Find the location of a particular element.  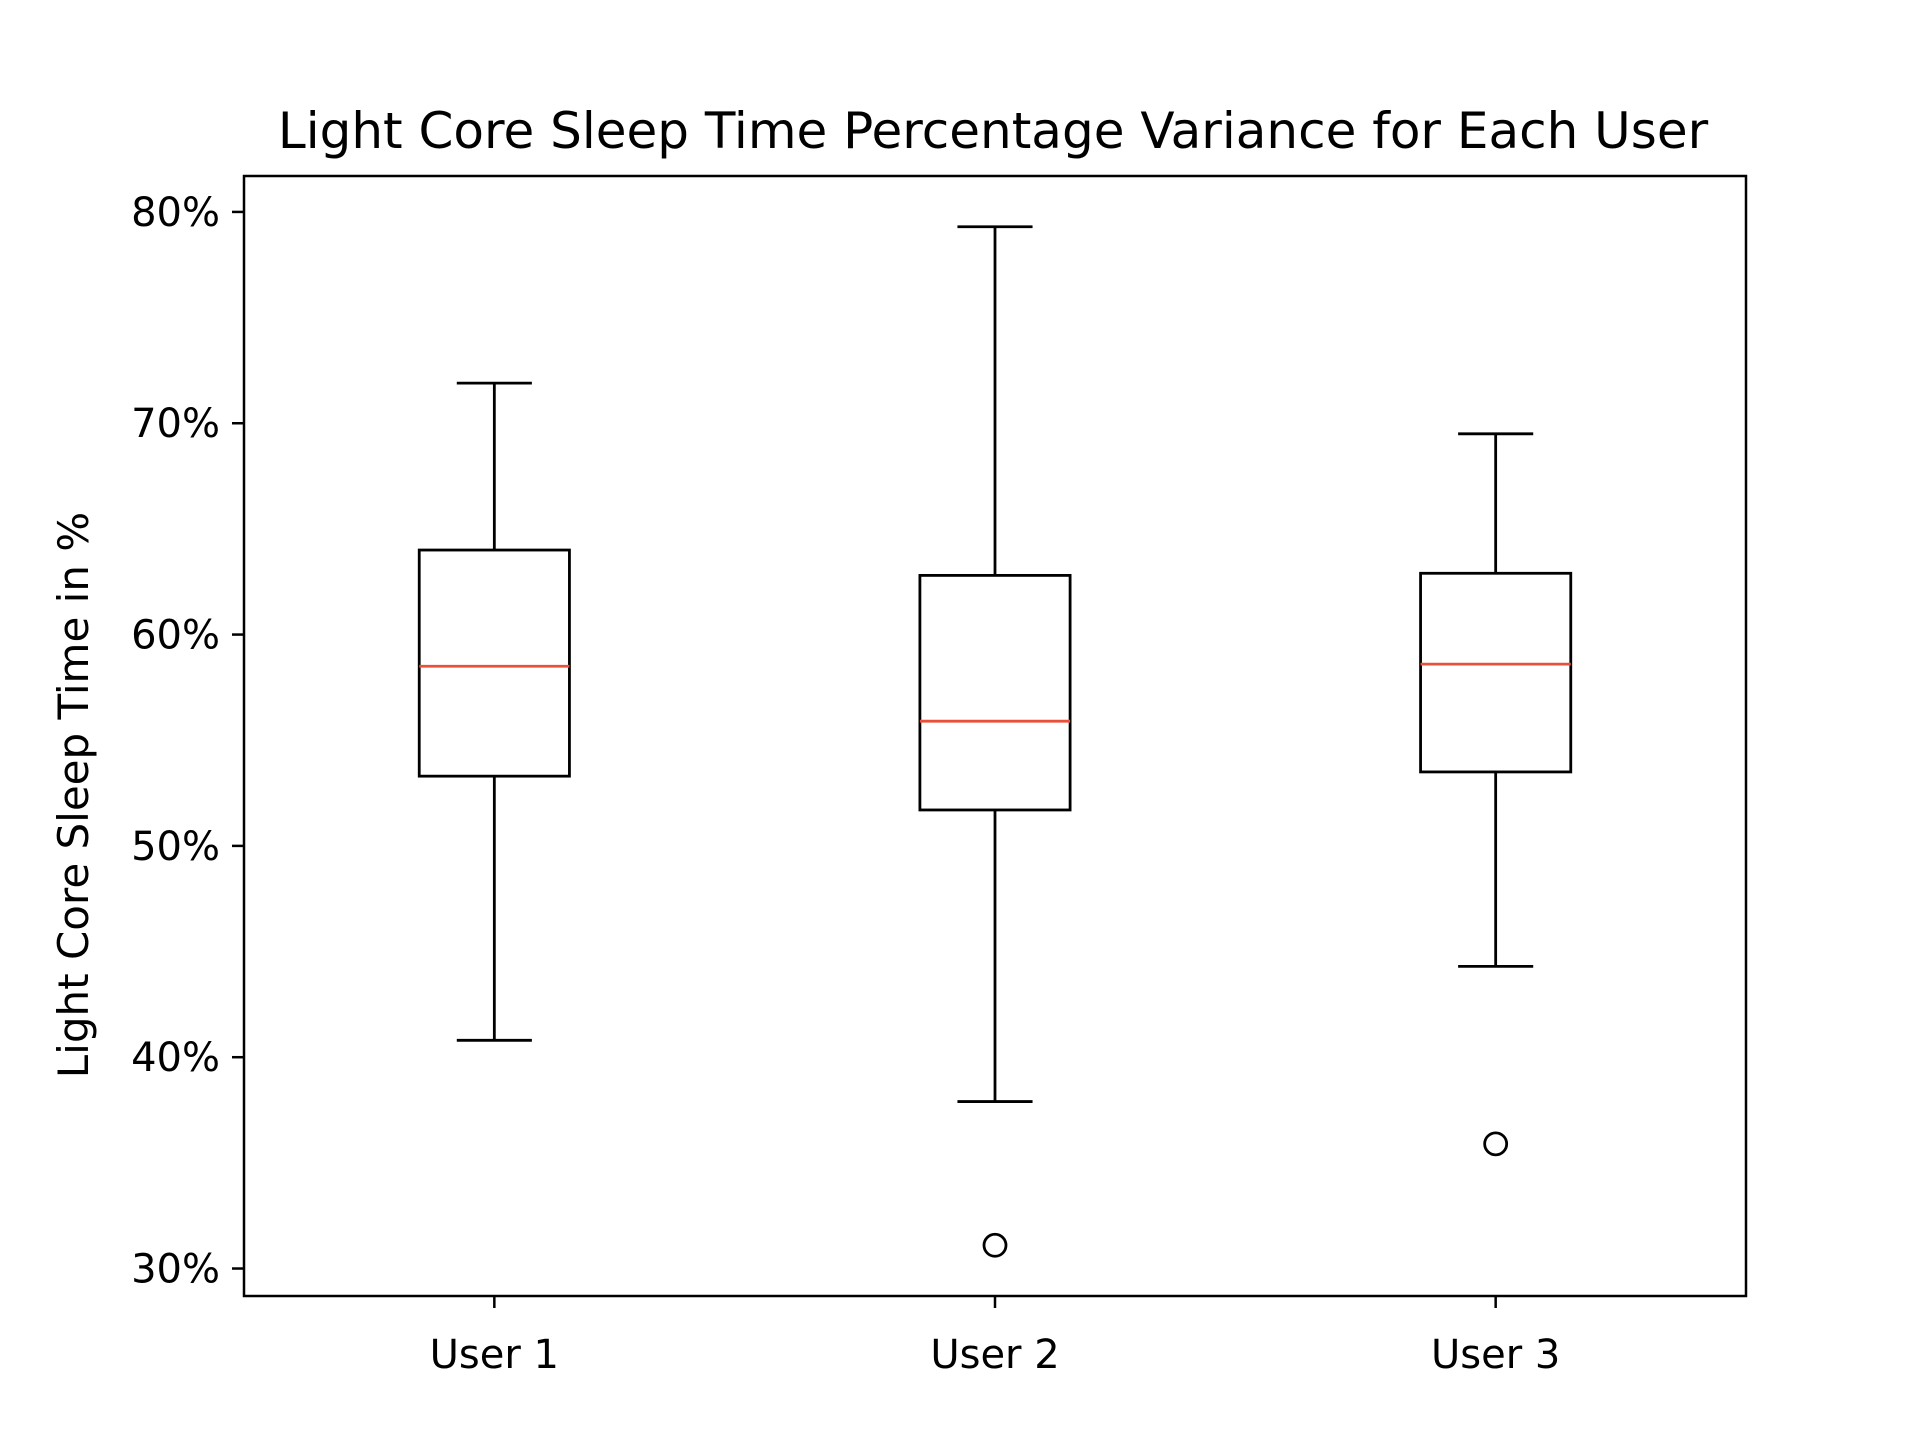

y-tick-label: 50% is located at coordinates (175, 847).